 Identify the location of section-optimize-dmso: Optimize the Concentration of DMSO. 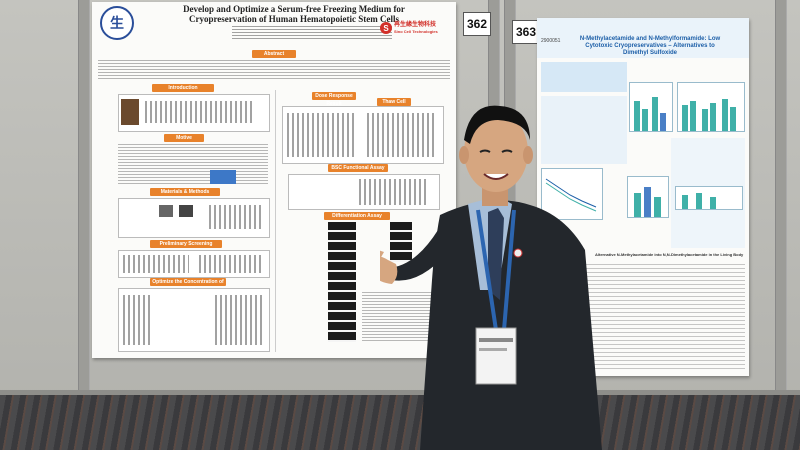
(188, 285).